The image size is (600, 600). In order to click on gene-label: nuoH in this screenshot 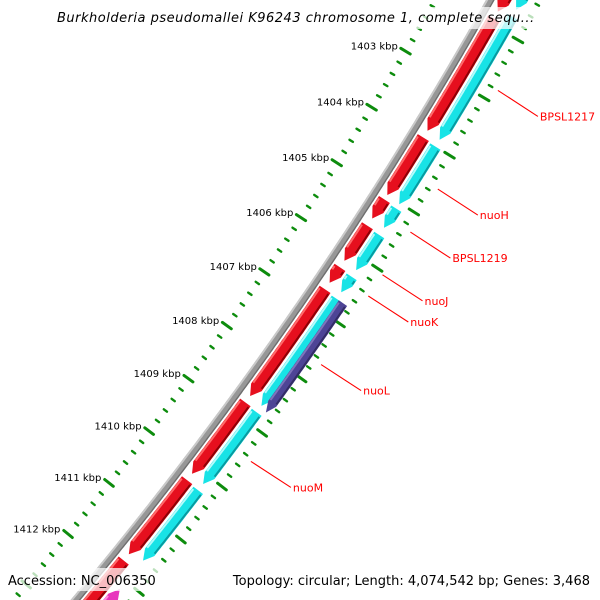, I will do `click(494, 215)`.